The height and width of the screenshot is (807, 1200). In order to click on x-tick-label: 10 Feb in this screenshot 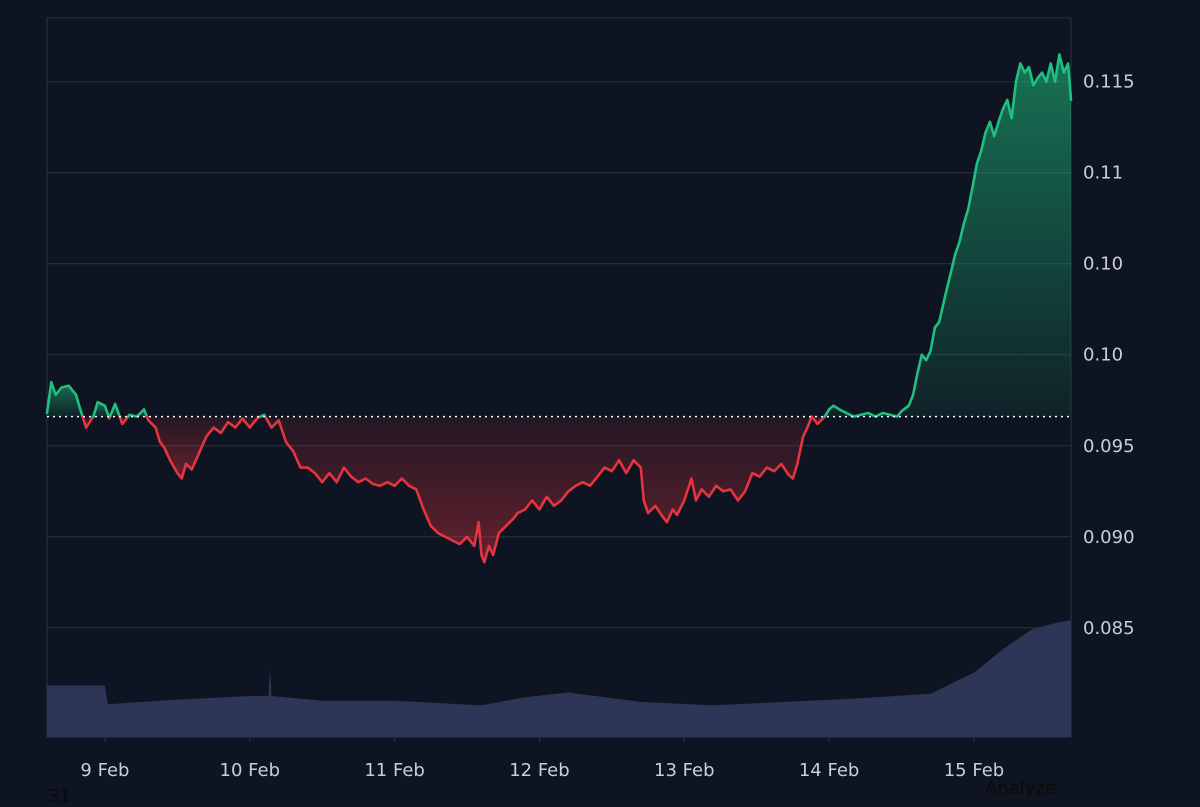, I will do `click(250, 770)`.